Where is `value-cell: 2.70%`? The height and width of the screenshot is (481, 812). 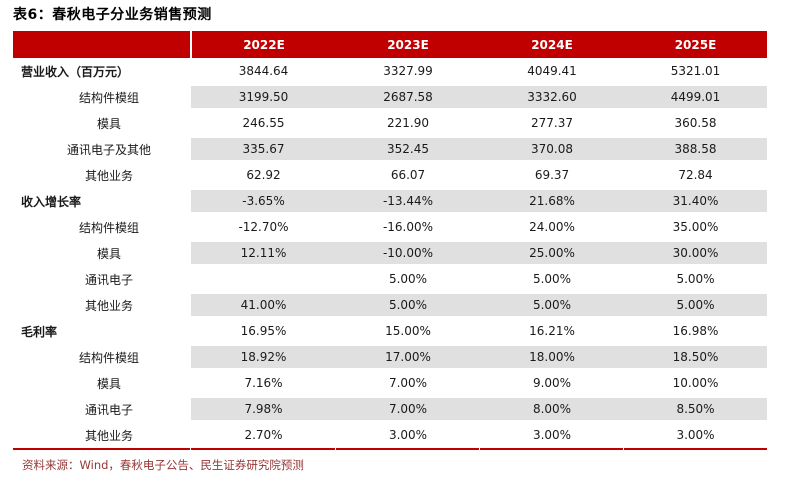 value-cell: 2.70% is located at coordinates (263, 435).